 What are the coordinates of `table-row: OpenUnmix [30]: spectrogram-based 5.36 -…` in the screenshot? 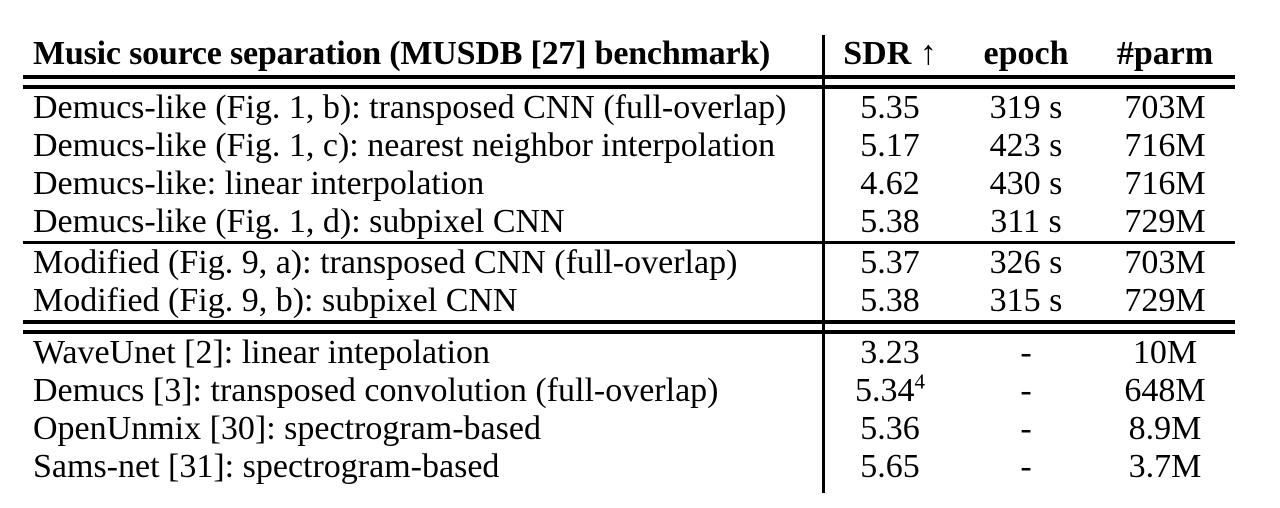 It's located at (629, 429).